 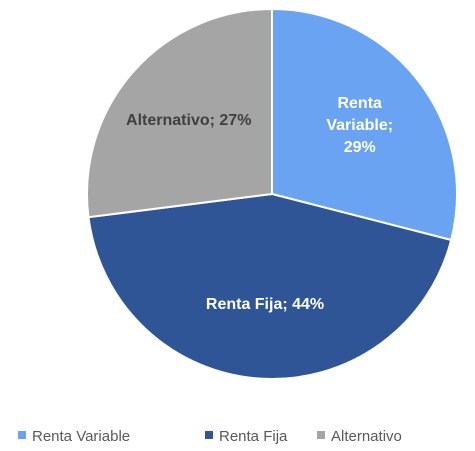 I want to click on legend-label: Renta Variable, so click(x=81, y=436).